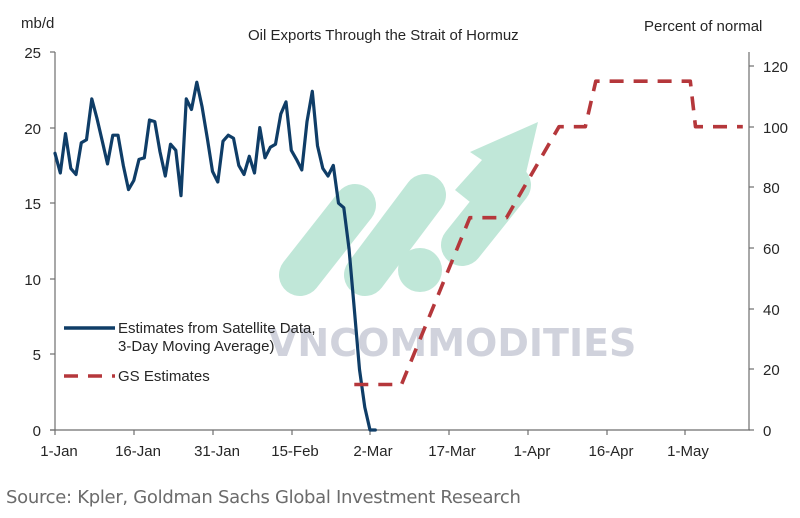  I want to click on left-axis-unit: mb/d, so click(37, 23).